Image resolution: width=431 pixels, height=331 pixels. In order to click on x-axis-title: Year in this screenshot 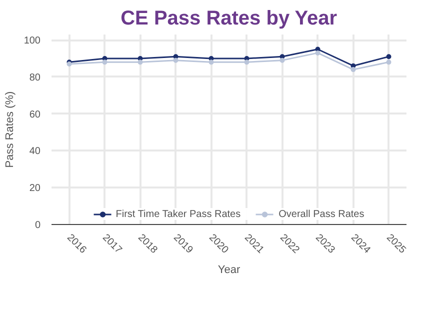, I will do `click(229, 270)`.